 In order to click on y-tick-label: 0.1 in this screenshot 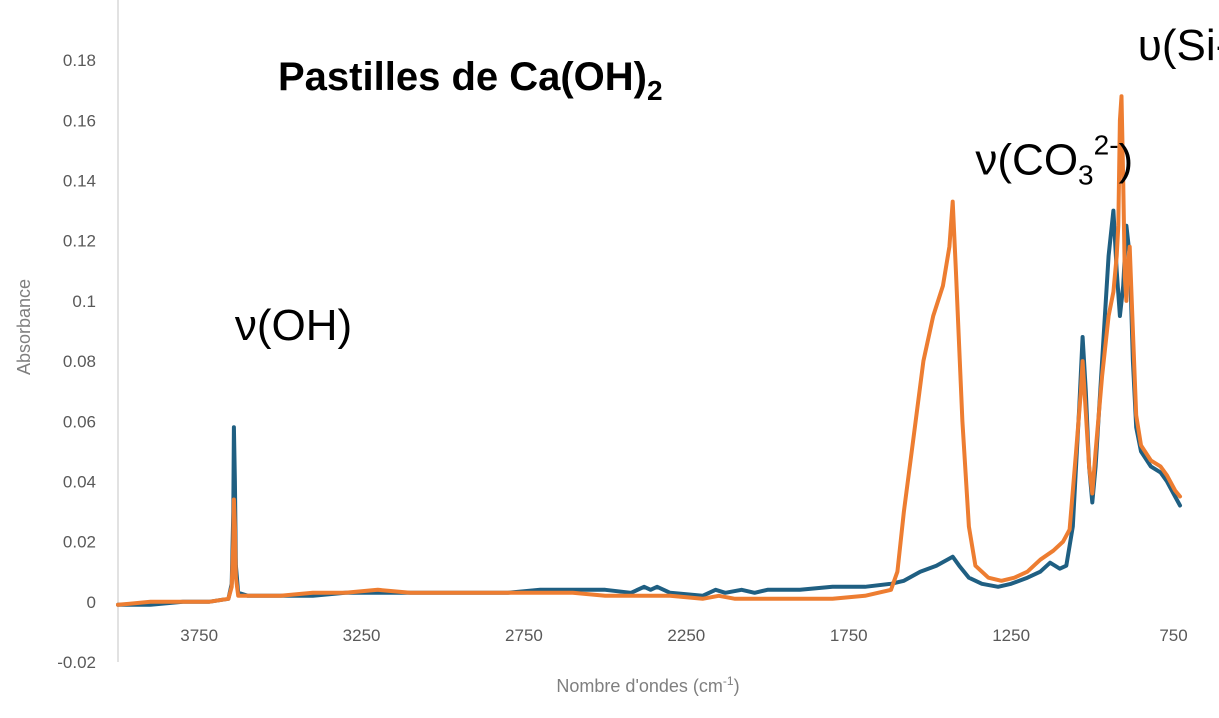, I will do `click(84, 301)`.